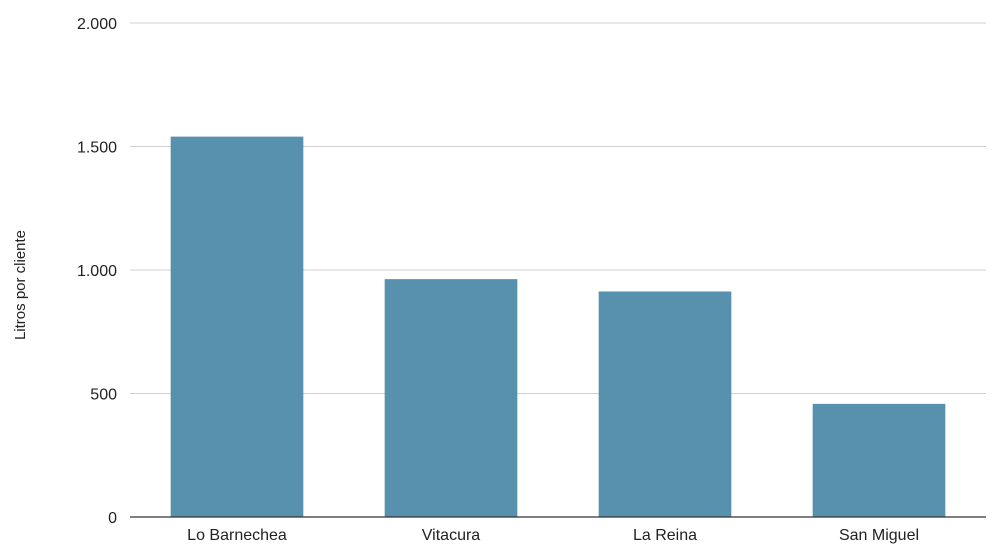 The image size is (992, 547). Describe the element at coordinates (97, 148) in the screenshot. I see `y-tick-label: 1.500` at that location.